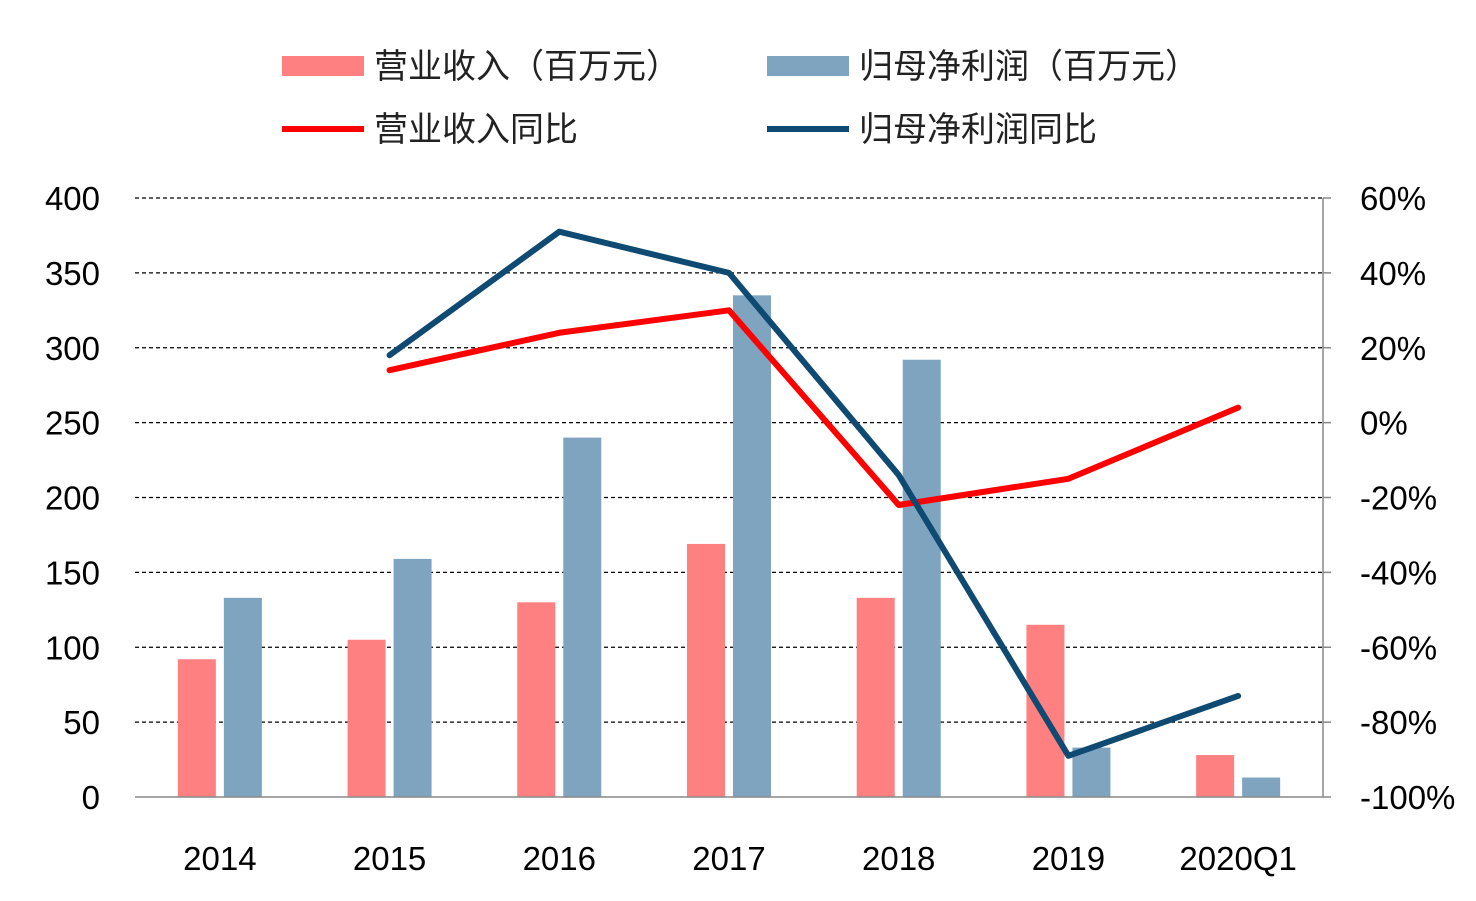  Describe the element at coordinates (1393, 198) in the screenshot. I see `y-right-tick-label: 60%` at that location.